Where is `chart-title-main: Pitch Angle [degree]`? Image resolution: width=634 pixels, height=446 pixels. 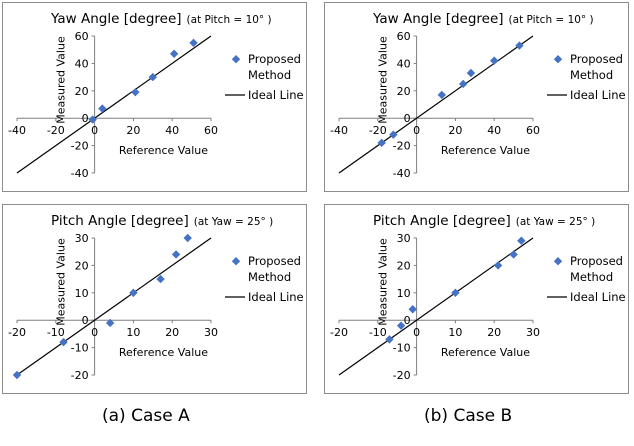
chart-title-main: Pitch Angle [degree] is located at coordinates (442, 221).